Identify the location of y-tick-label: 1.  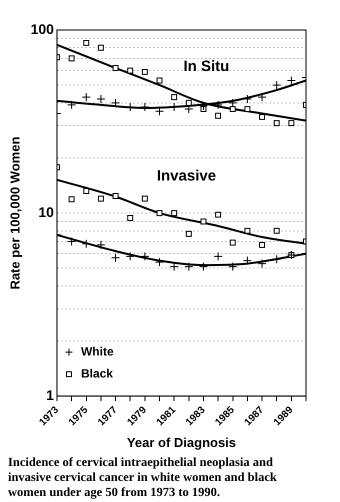
(50, 395).